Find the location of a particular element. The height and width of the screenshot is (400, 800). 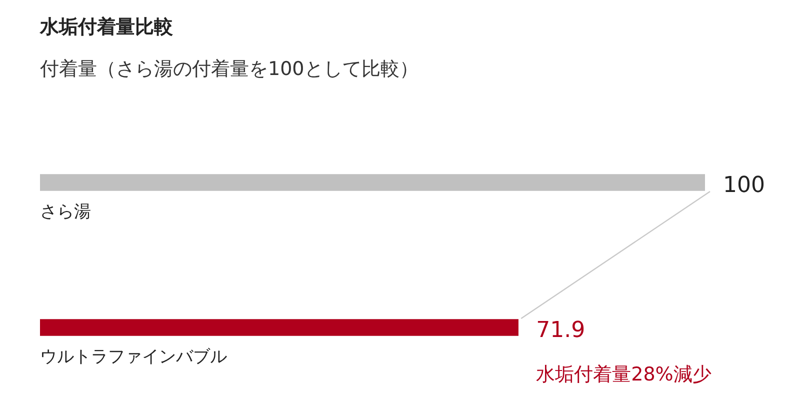

data-label: 71.9 is located at coordinates (561, 331).